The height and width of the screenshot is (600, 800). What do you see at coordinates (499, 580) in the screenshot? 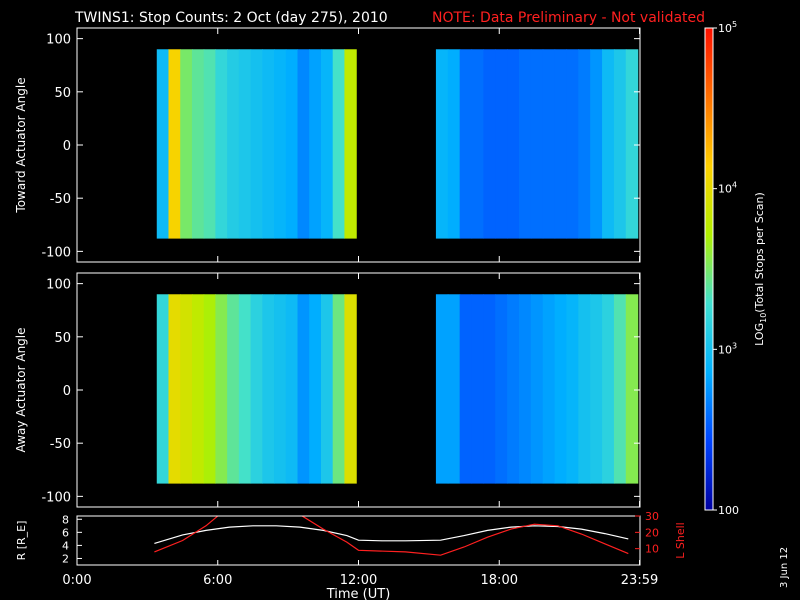
I see `x-tick-label: 18:00` at bounding box center [499, 580].